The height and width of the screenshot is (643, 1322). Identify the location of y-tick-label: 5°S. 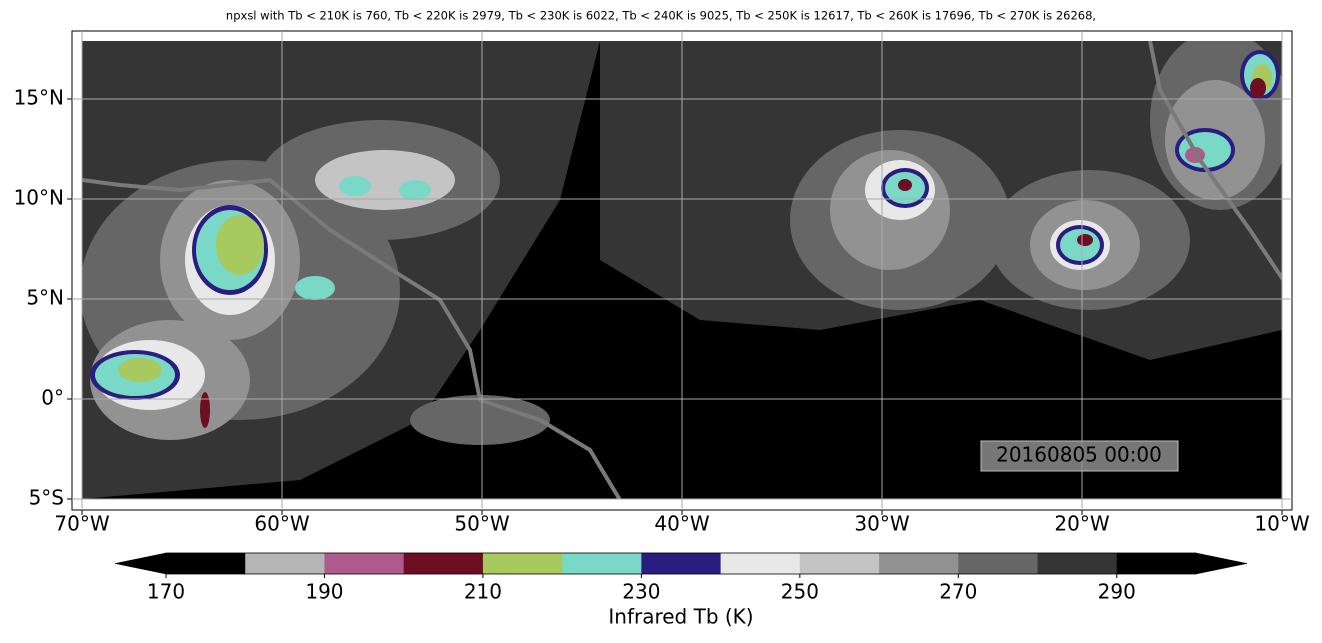
(46, 498).